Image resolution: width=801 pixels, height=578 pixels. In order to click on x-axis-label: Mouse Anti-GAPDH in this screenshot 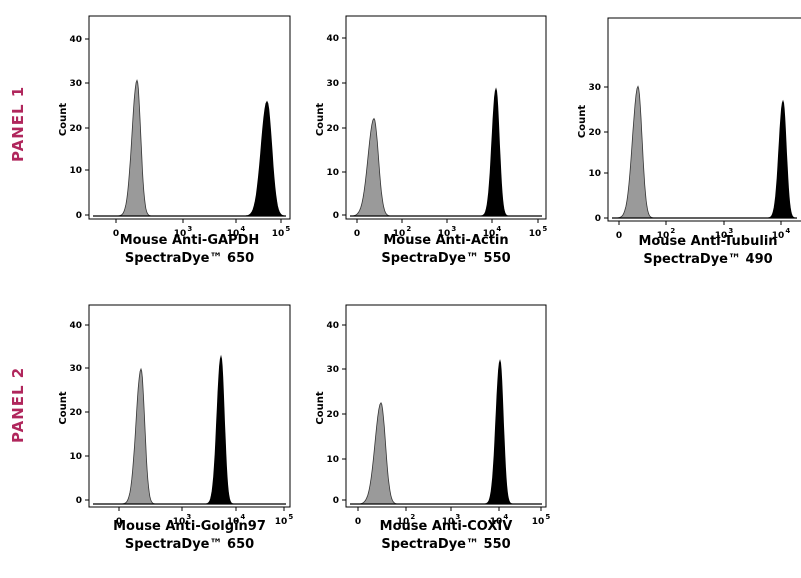, I will do `click(190, 240)`.